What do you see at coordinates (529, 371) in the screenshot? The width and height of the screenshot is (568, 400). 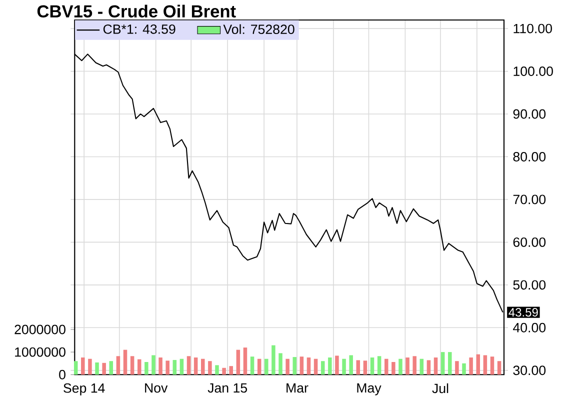 I see `y-tick-label: 30.00` at bounding box center [529, 371].